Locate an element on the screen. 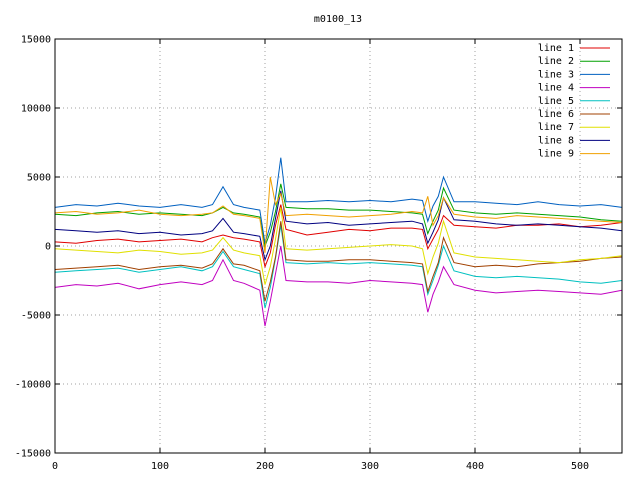  legend-label: line 2 is located at coordinates (556, 61).